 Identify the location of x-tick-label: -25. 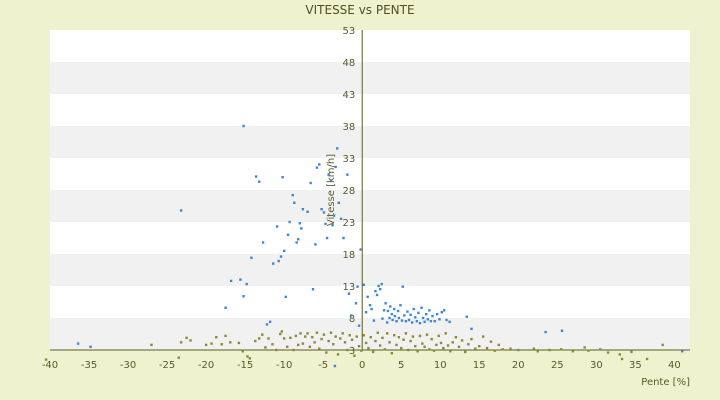
(167, 365).